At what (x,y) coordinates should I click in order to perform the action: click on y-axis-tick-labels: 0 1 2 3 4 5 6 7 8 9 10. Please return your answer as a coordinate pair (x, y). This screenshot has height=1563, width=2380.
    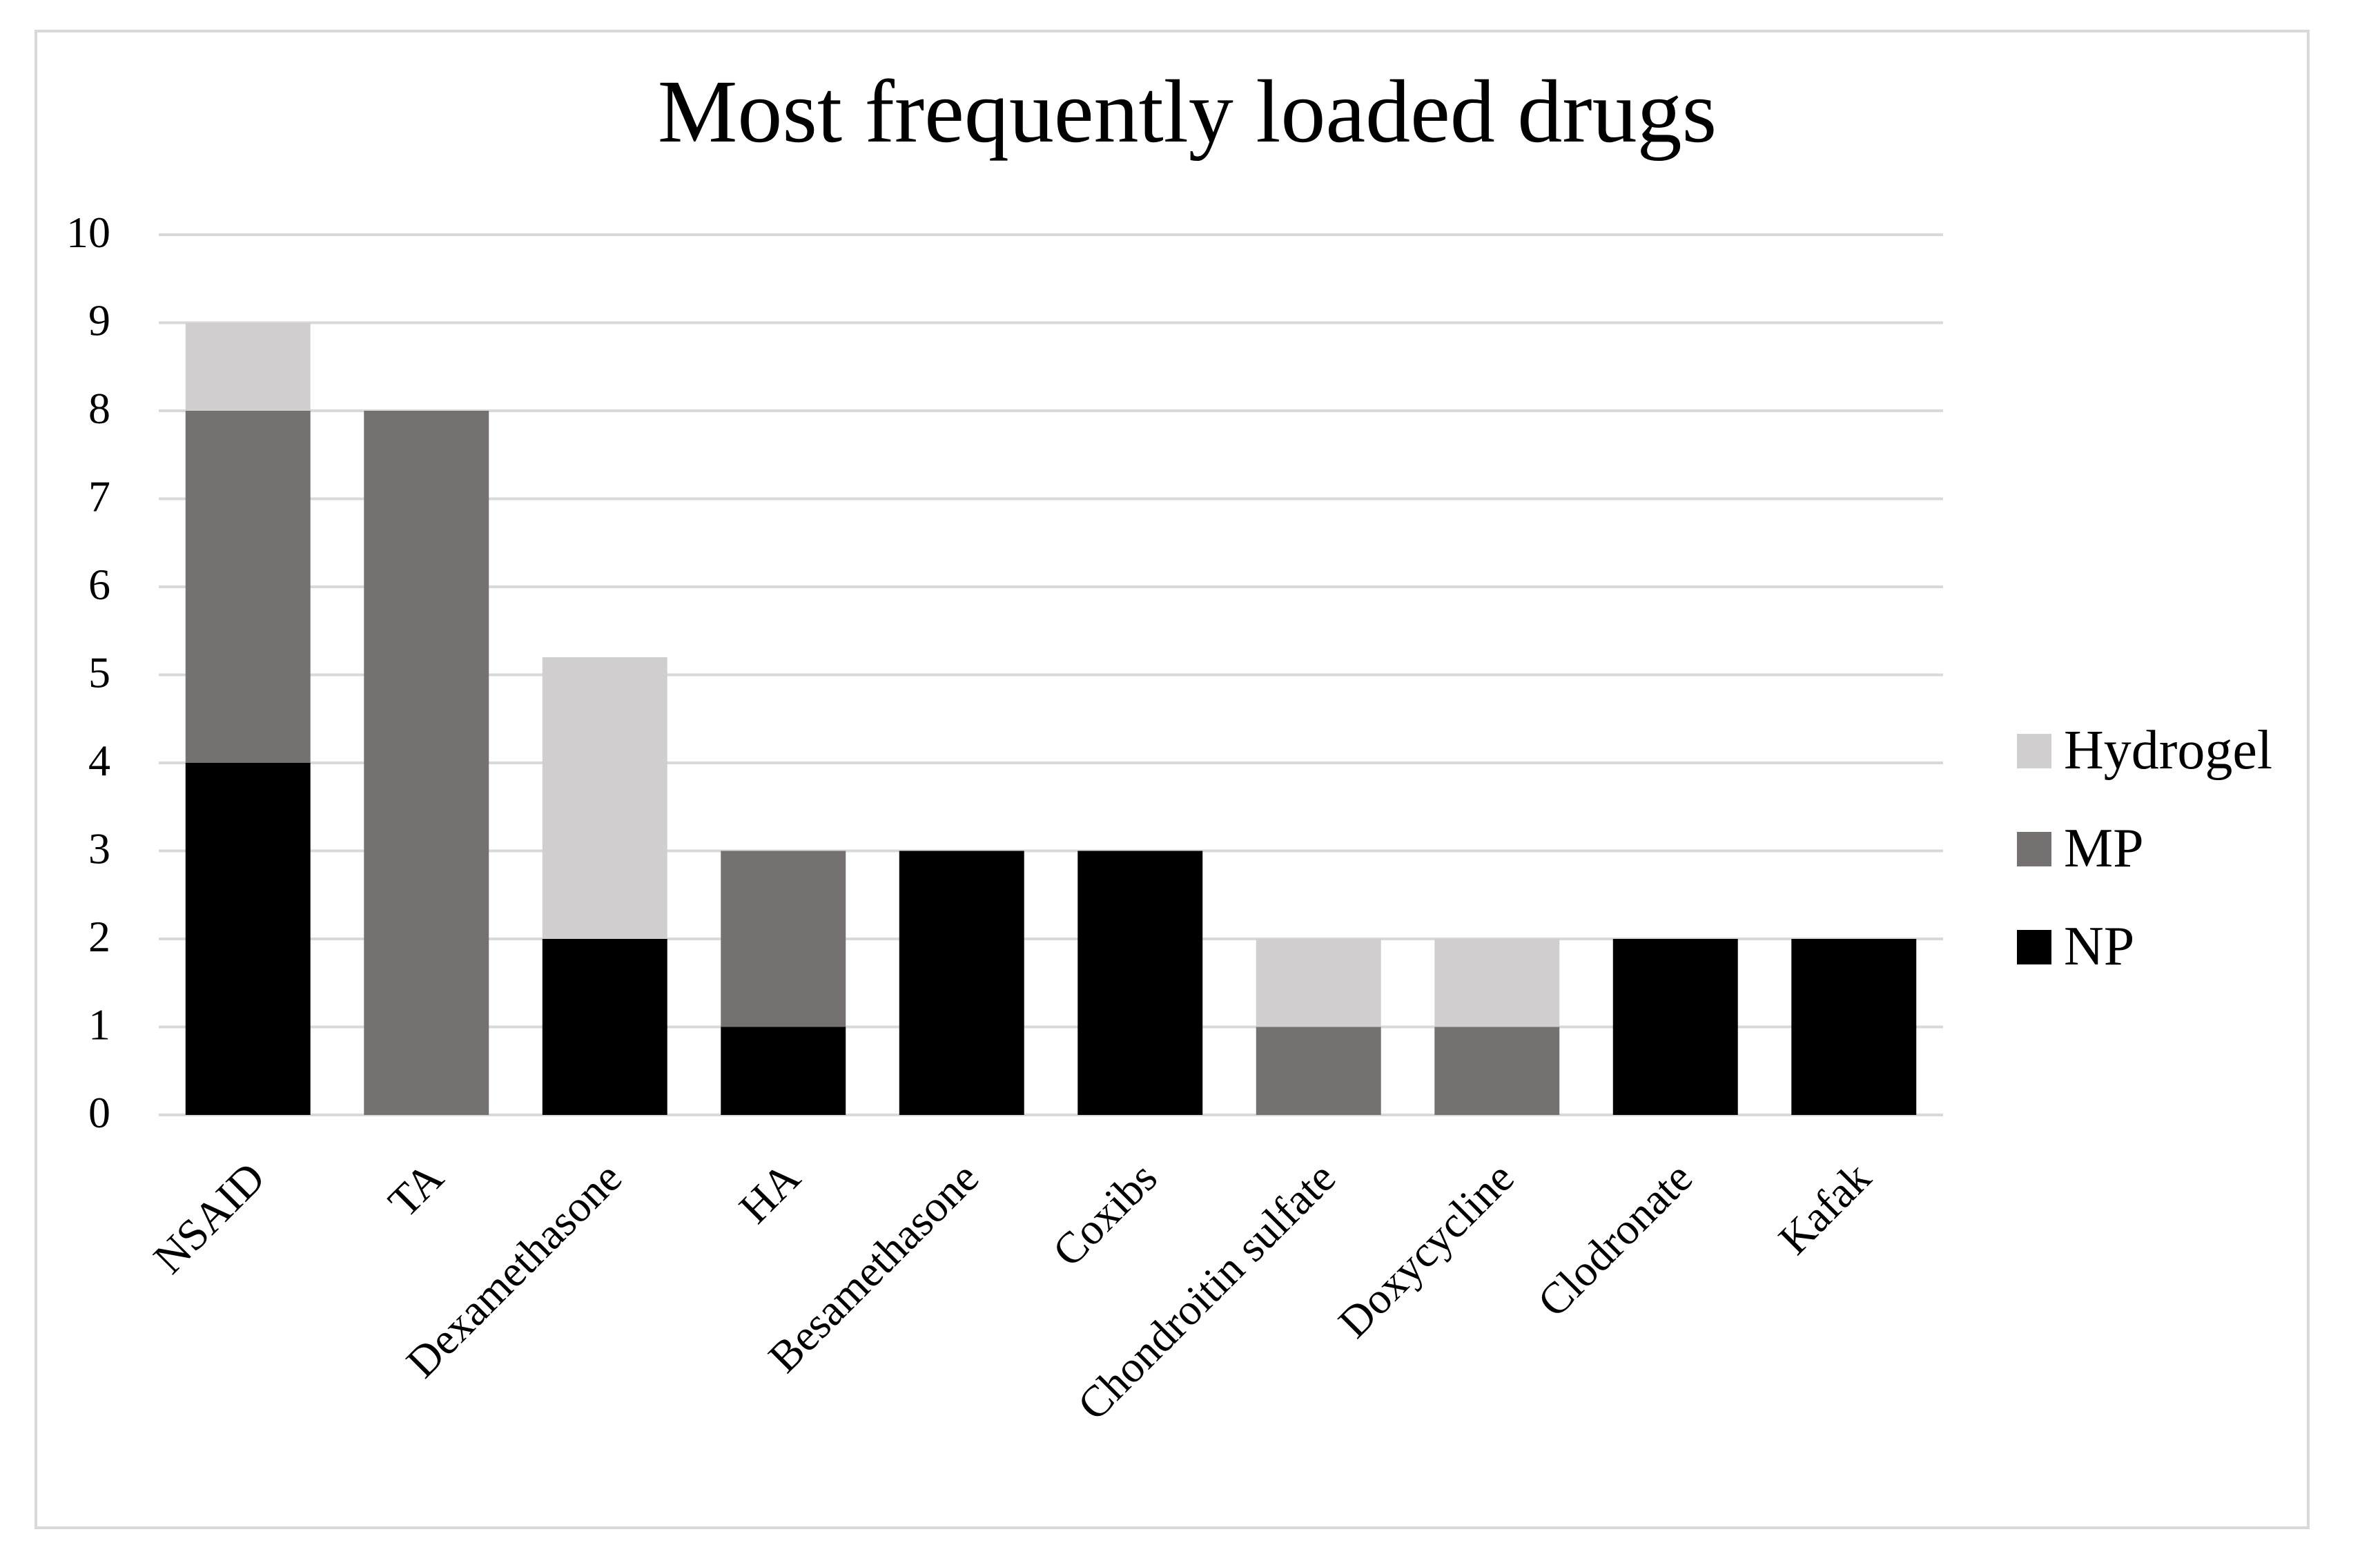
    Looking at the image, I should click on (88, 672).